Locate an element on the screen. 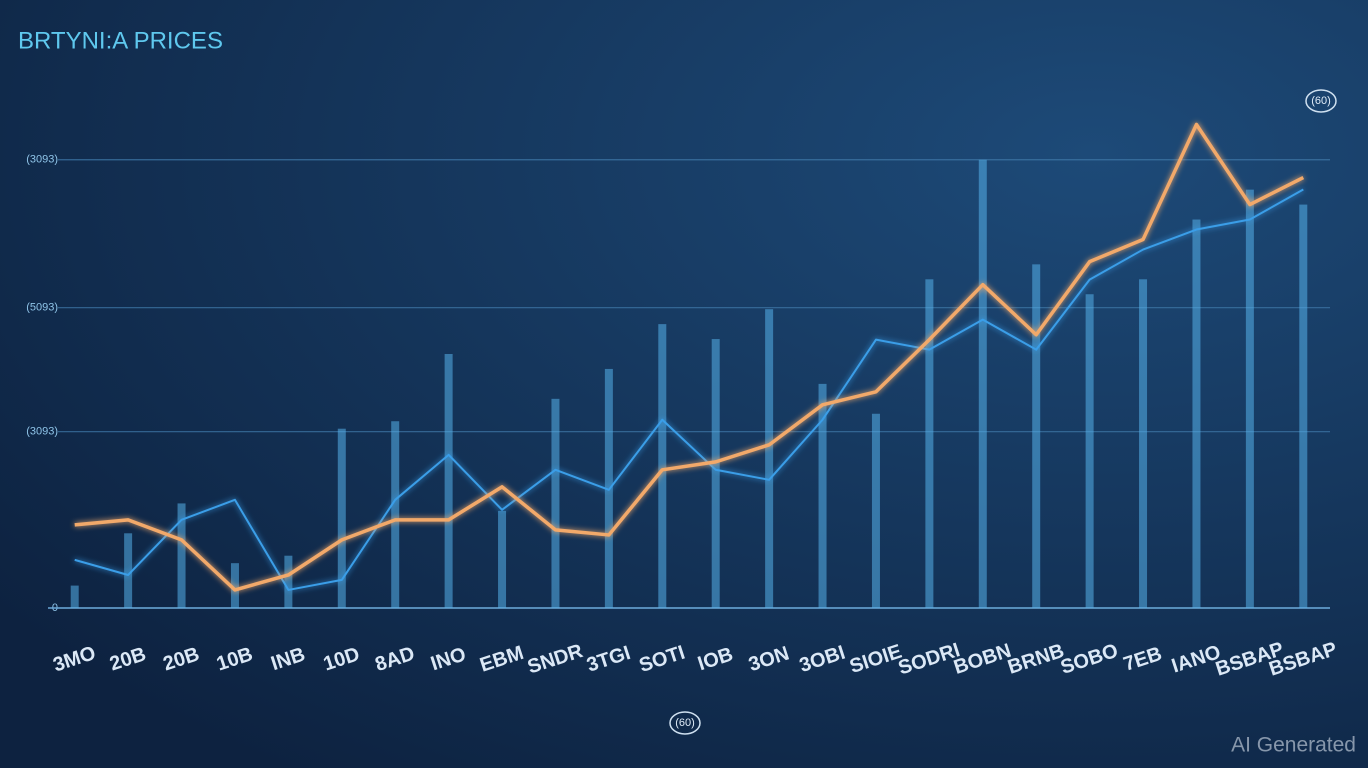 The width and height of the screenshot is (1368, 768). chart-title: BRTYNI:A PRICES is located at coordinates (120, 40).